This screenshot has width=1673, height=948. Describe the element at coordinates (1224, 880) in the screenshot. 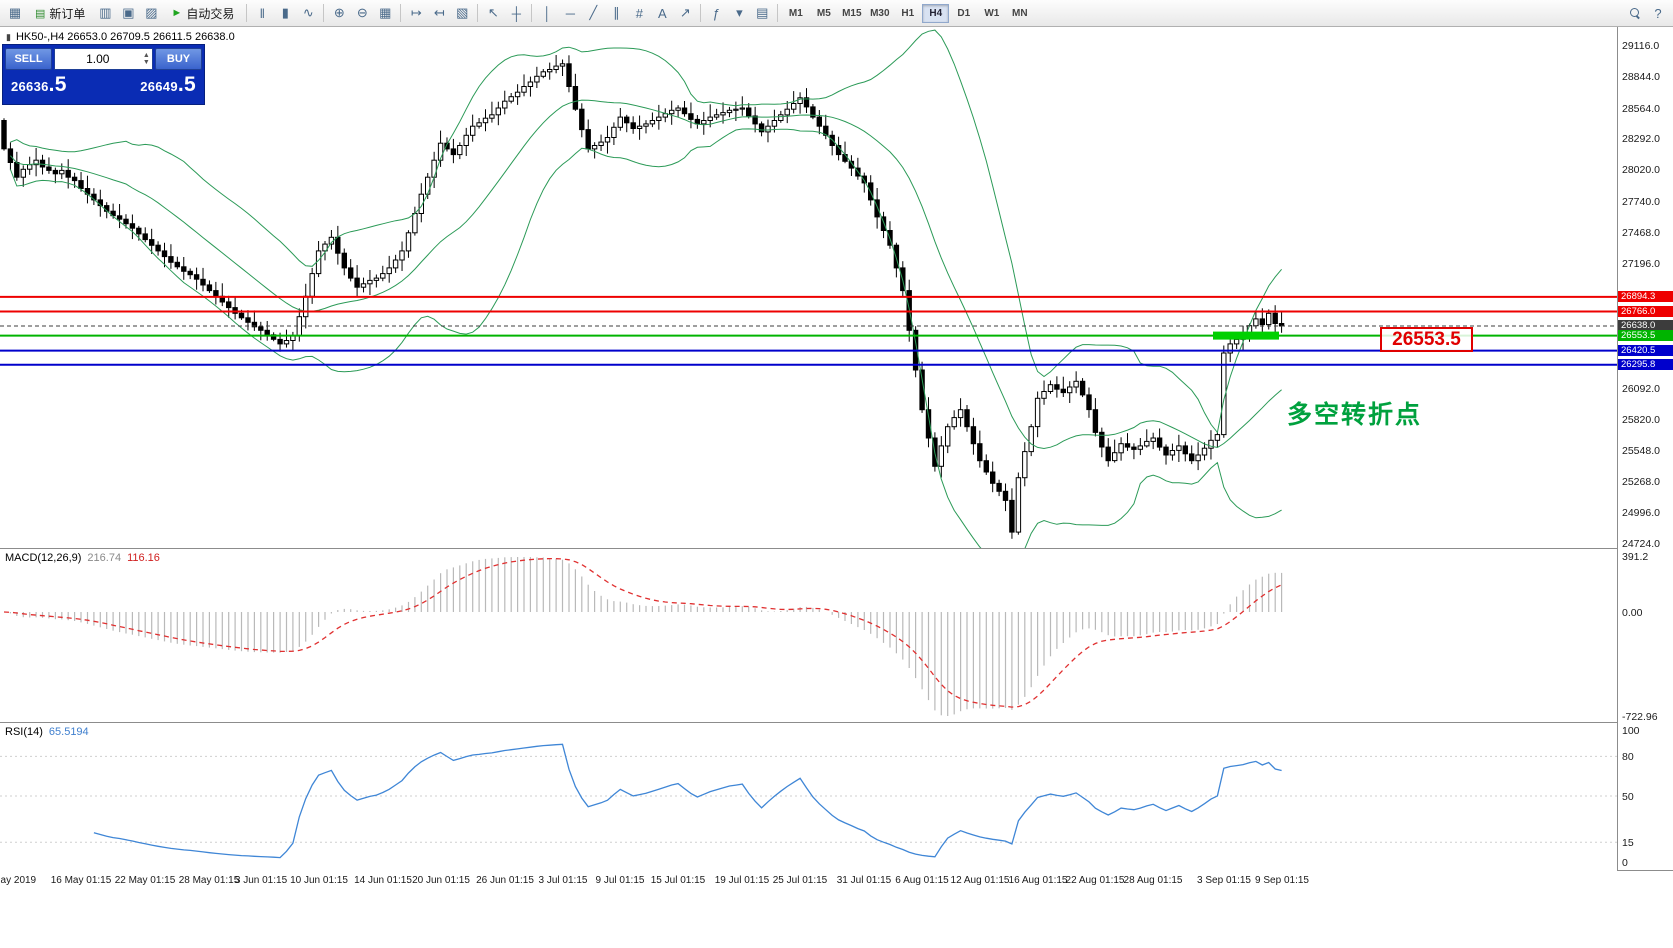

I see `time-axis-label: 3 Sep 01:15` at that location.